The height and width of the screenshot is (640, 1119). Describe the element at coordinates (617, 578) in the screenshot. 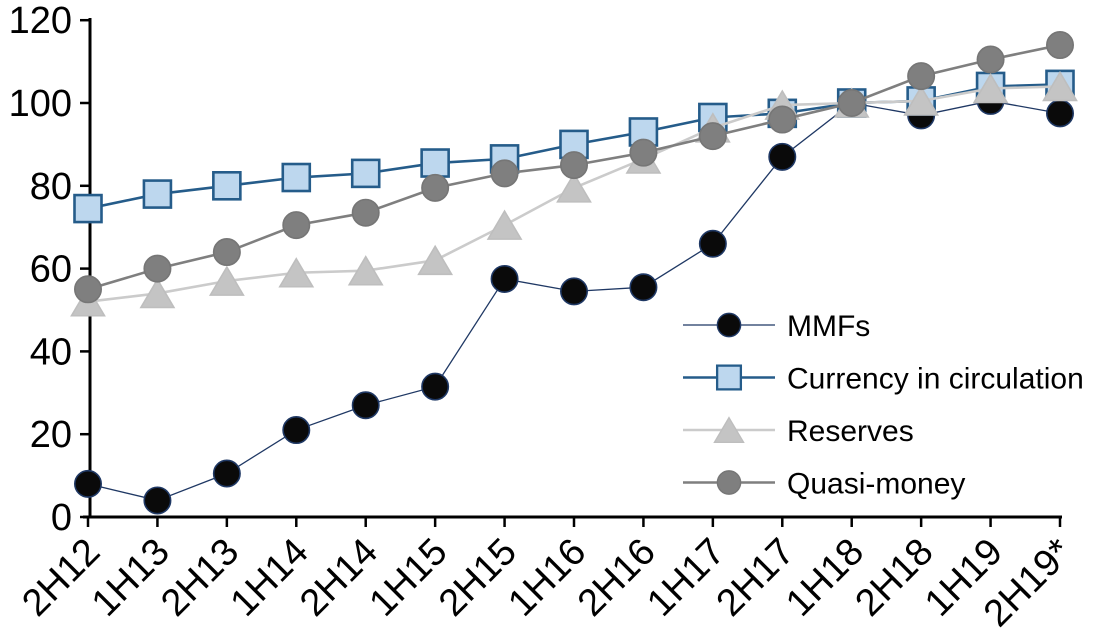

I see `x-tick-label: 2H16` at that location.